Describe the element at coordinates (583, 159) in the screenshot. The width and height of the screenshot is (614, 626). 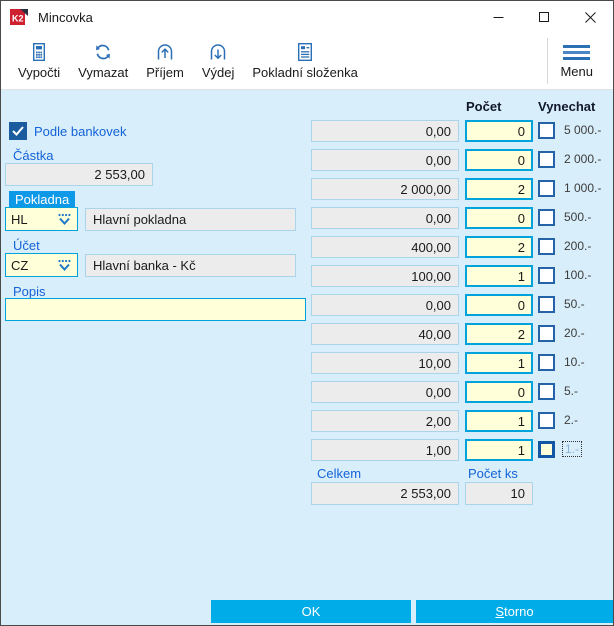
I see `denomination-label: 2 000.-` at that location.